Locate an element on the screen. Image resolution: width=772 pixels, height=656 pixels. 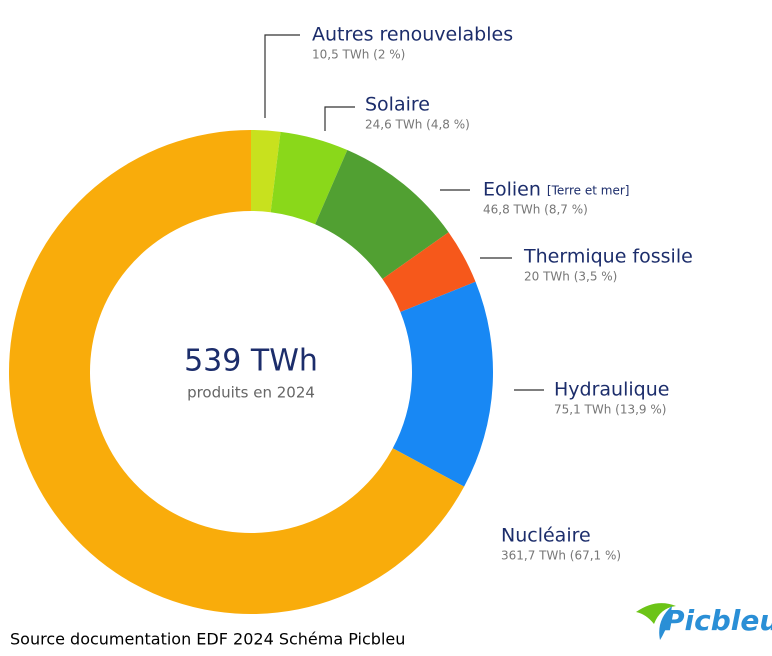
value-label: 75,1 TWh (13,9 %) is located at coordinates (610, 410).